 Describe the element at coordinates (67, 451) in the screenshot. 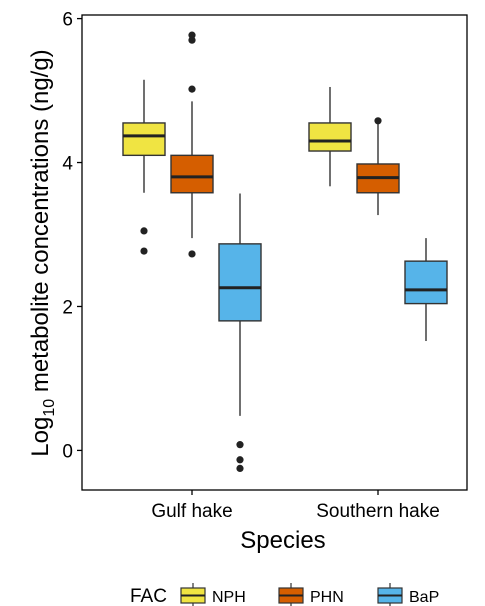

I see `y-tick-label: 0` at that location.